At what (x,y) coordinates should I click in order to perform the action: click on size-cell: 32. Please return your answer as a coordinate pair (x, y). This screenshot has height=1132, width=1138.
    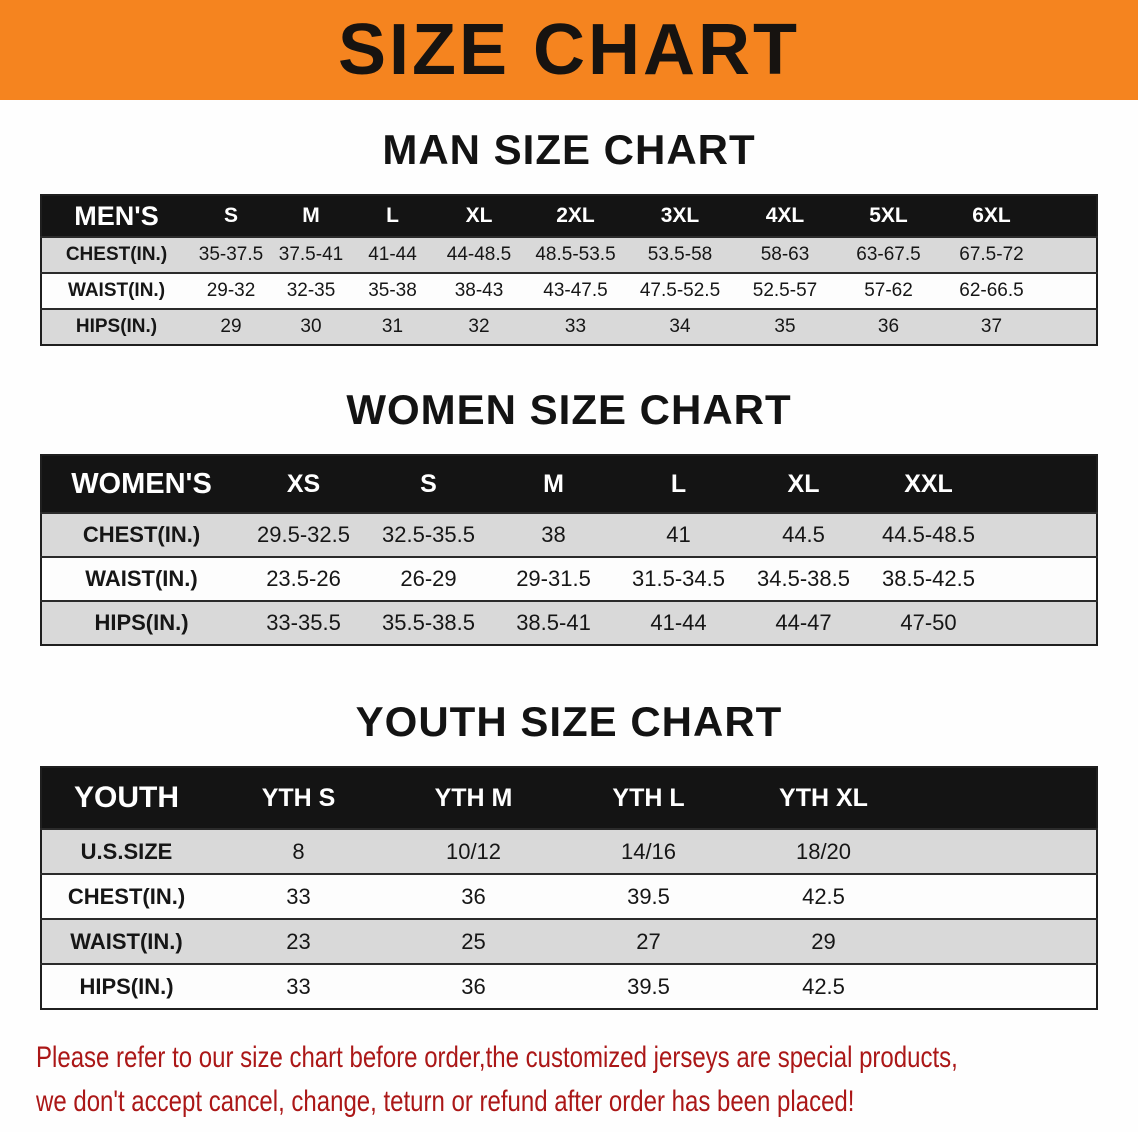
    Looking at the image, I should click on (479, 326).